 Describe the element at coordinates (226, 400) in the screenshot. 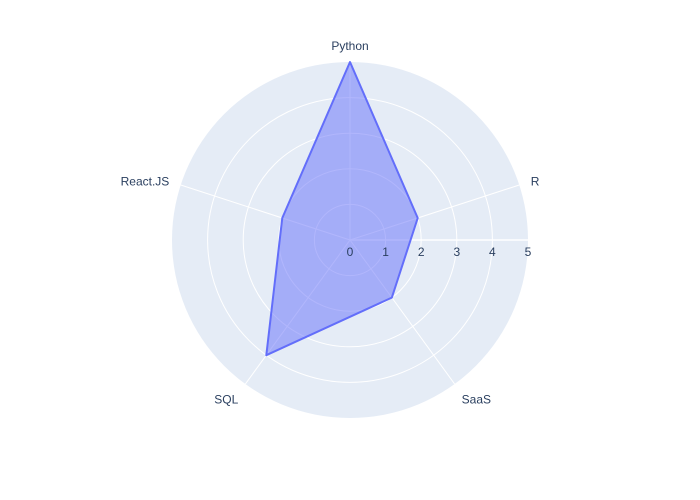

I see `category-label: SQL` at that location.